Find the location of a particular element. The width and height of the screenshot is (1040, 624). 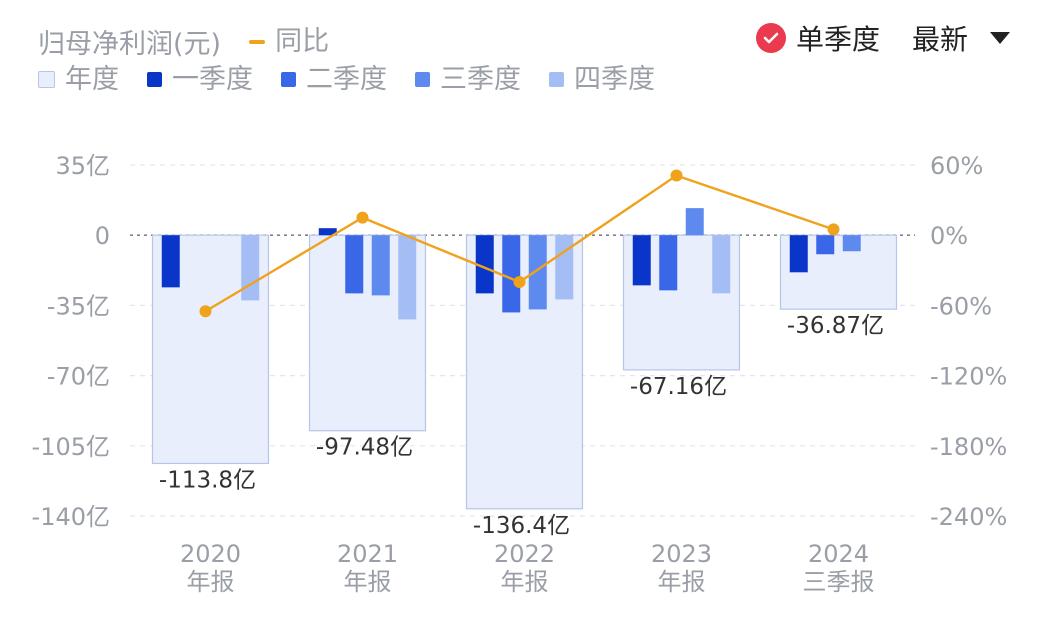

y-tick-right: -180% is located at coordinates (968, 447).